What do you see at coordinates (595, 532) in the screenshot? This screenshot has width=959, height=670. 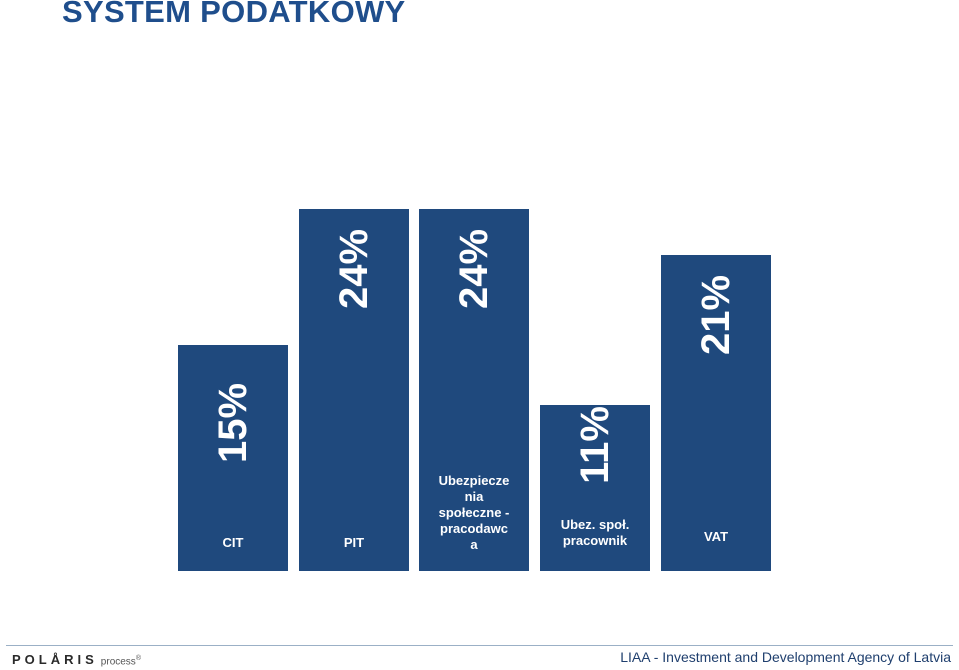 I see `bar-category-label: Ubez. społ. pracownik` at bounding box center [595, 532].